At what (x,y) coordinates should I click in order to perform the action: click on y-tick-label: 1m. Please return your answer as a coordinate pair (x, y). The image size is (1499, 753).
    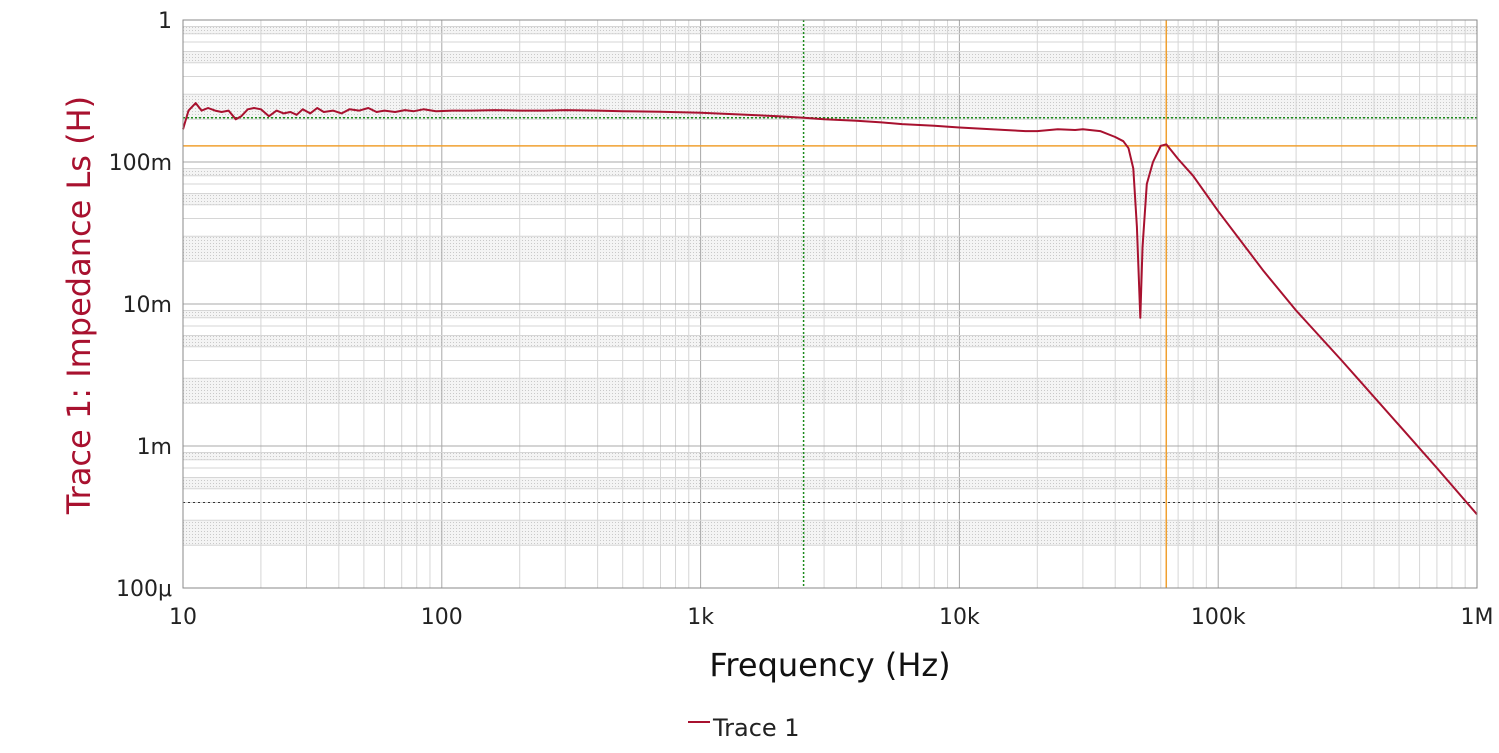
    Looking at the image, I should click on (154, 447).